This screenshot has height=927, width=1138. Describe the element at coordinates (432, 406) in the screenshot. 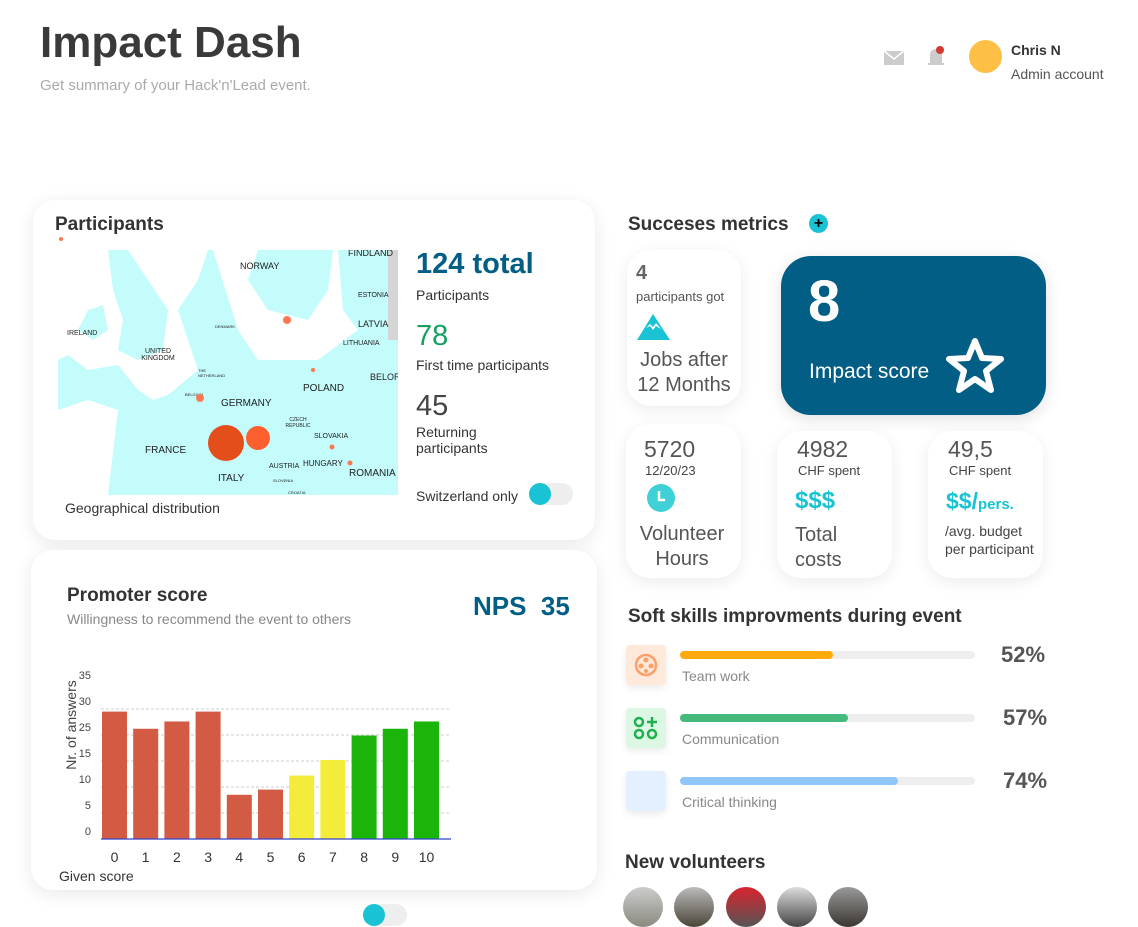

I see `returning-count: 45` at that location.